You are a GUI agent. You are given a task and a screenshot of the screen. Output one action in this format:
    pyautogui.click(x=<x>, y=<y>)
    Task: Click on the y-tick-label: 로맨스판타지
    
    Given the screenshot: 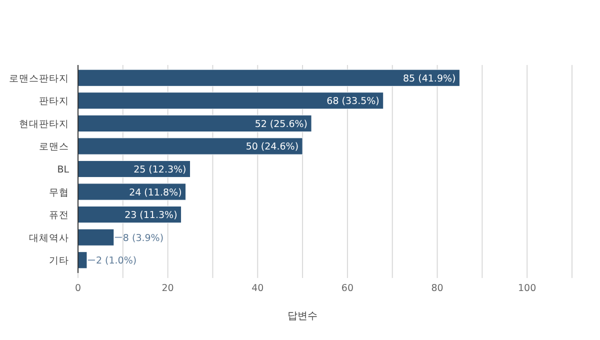 What is the action you would take?
    pyautogui.click(x=39, y=78)
    